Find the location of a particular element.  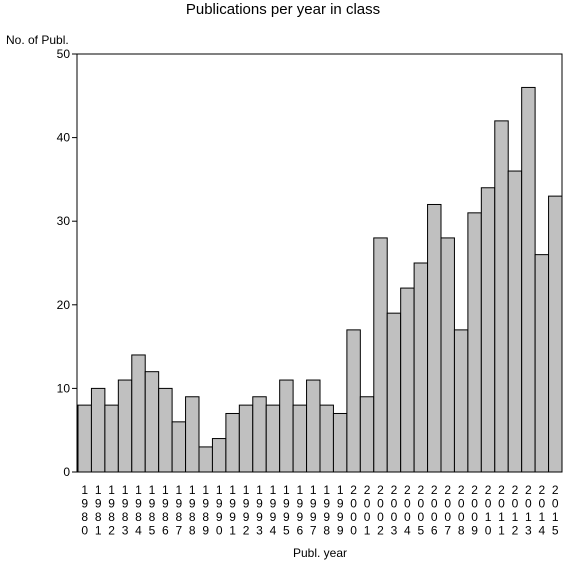

bar-1990 is located at coordinates (219, 455).